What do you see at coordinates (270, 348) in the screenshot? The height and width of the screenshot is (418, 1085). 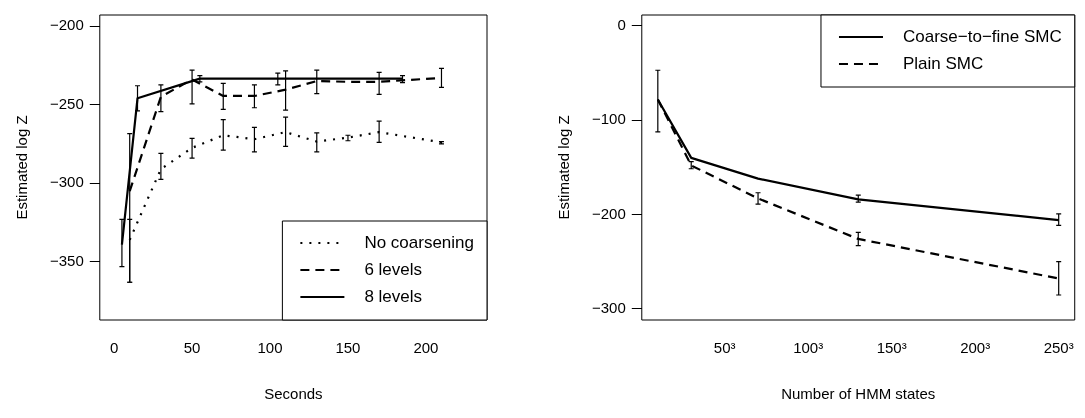 I see `x-tick-label: 100` at bounding box center [270, 348].